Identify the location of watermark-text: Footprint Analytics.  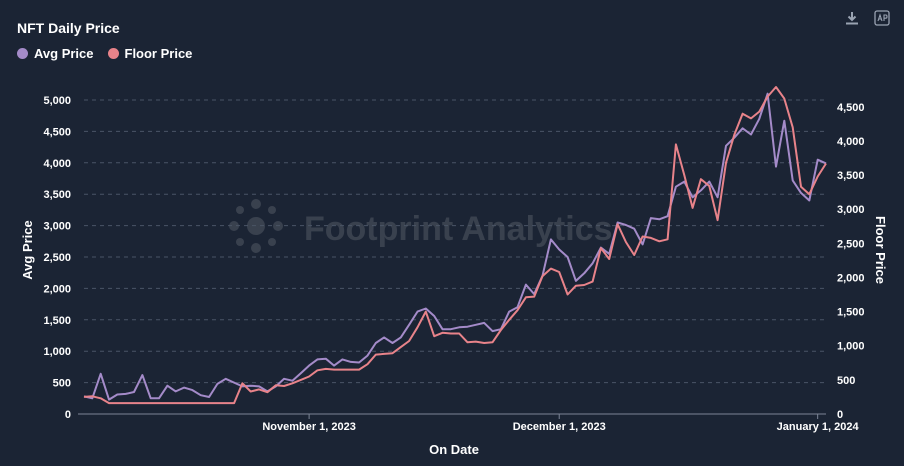
(458, 229).